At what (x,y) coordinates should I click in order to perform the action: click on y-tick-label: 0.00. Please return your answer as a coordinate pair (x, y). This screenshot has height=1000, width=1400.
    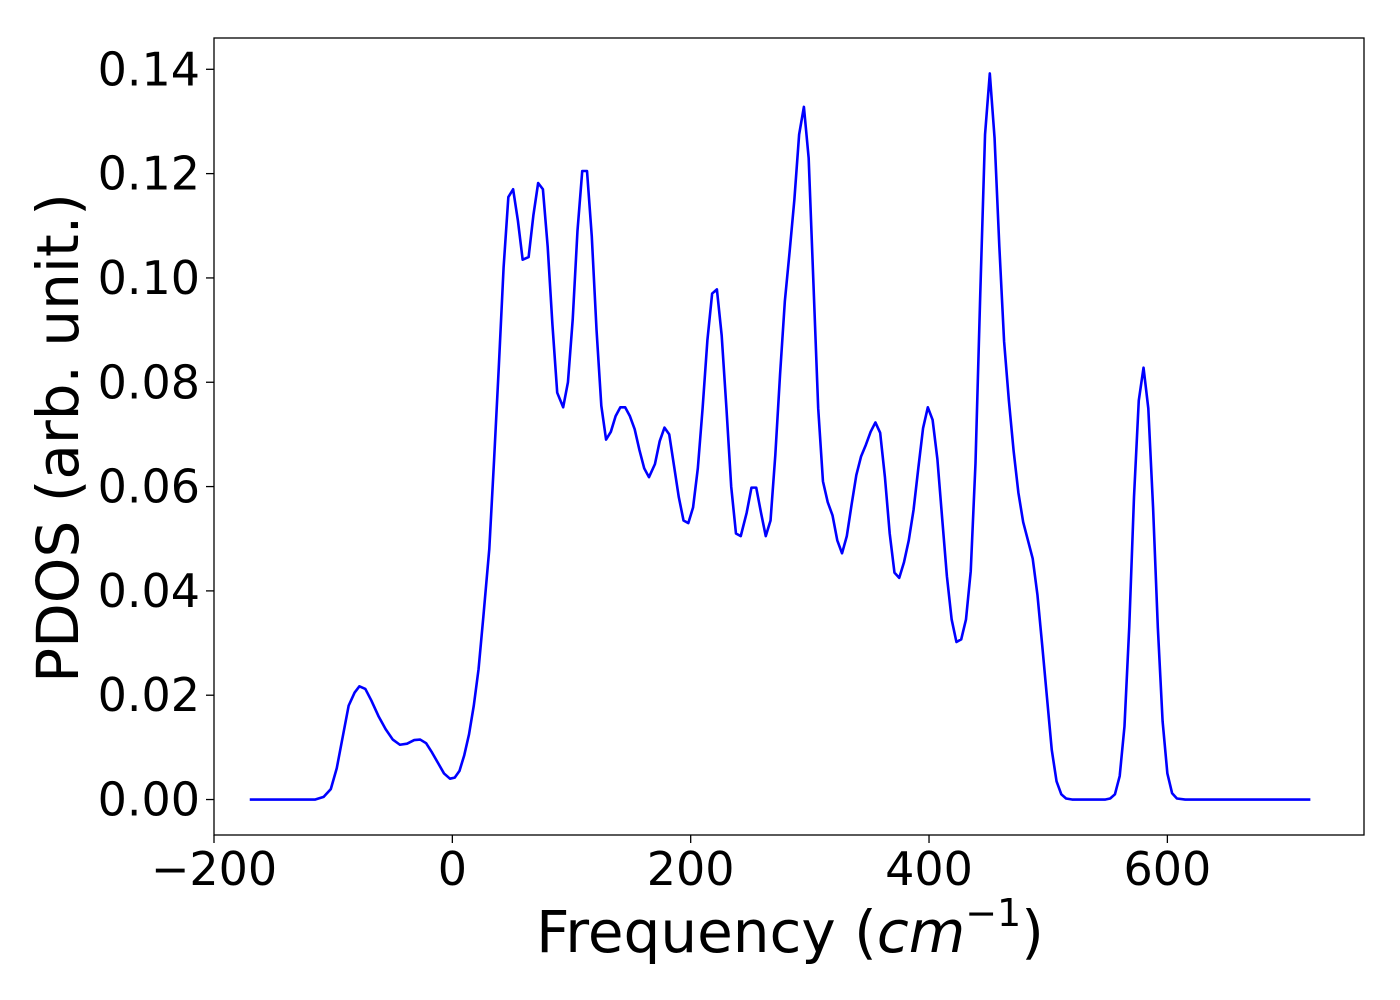
    Looking at the image, I should click on (149, 800).